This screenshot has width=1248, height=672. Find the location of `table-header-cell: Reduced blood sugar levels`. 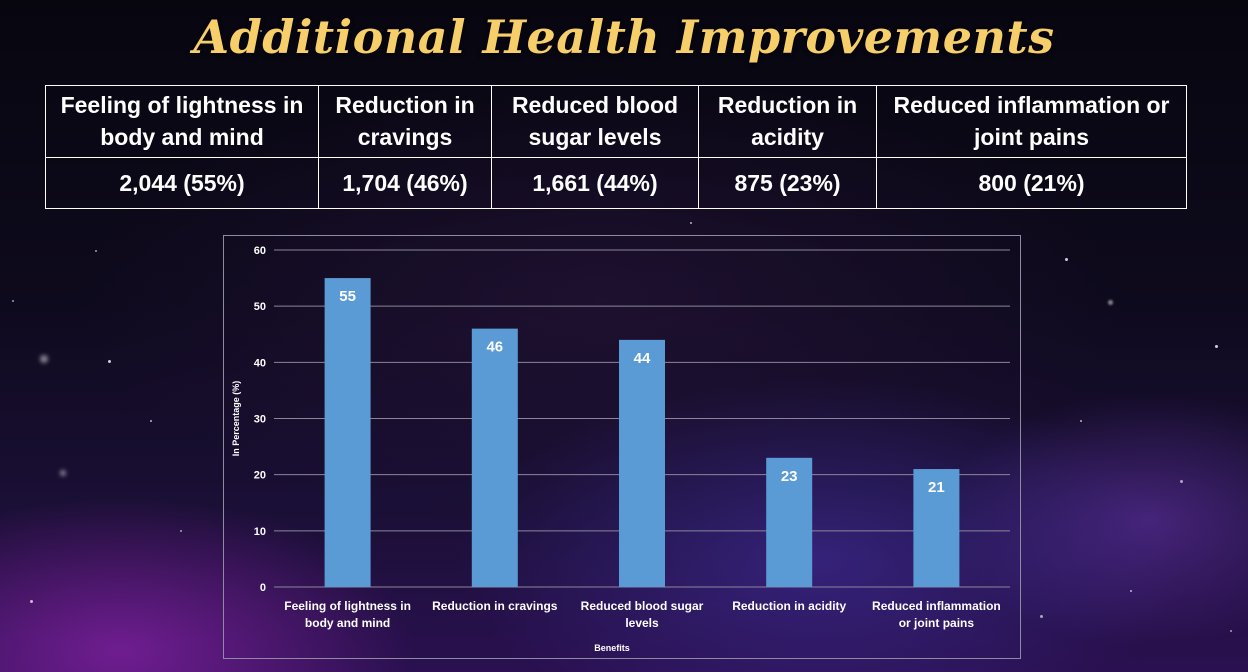

table-header-cell: Reduced blood sugar levels is located at coordinates (595, 121).